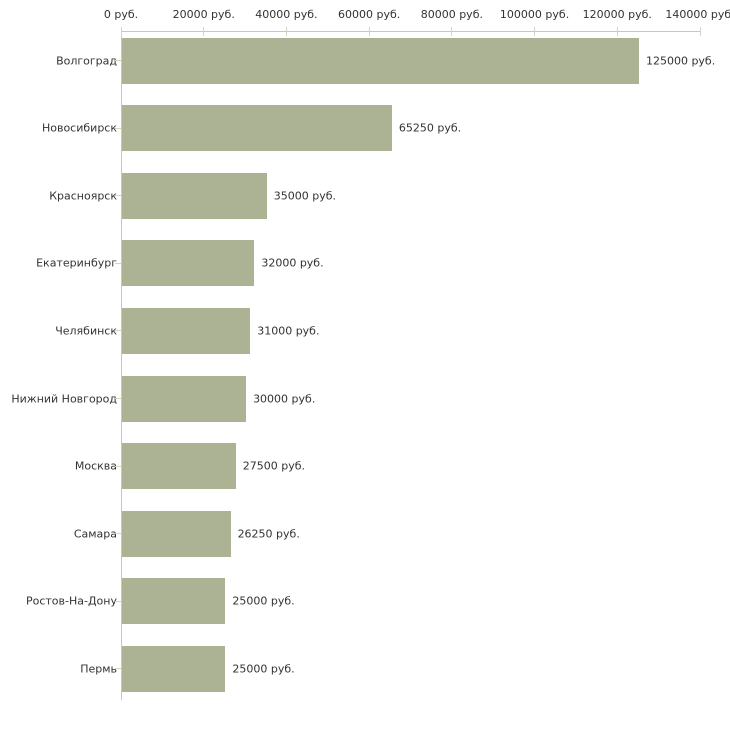 This screenshot has width=730, height=730. Describe the element at coordinates (98, 669) in the screenshot. I see `category-label: Пермь` at that location.